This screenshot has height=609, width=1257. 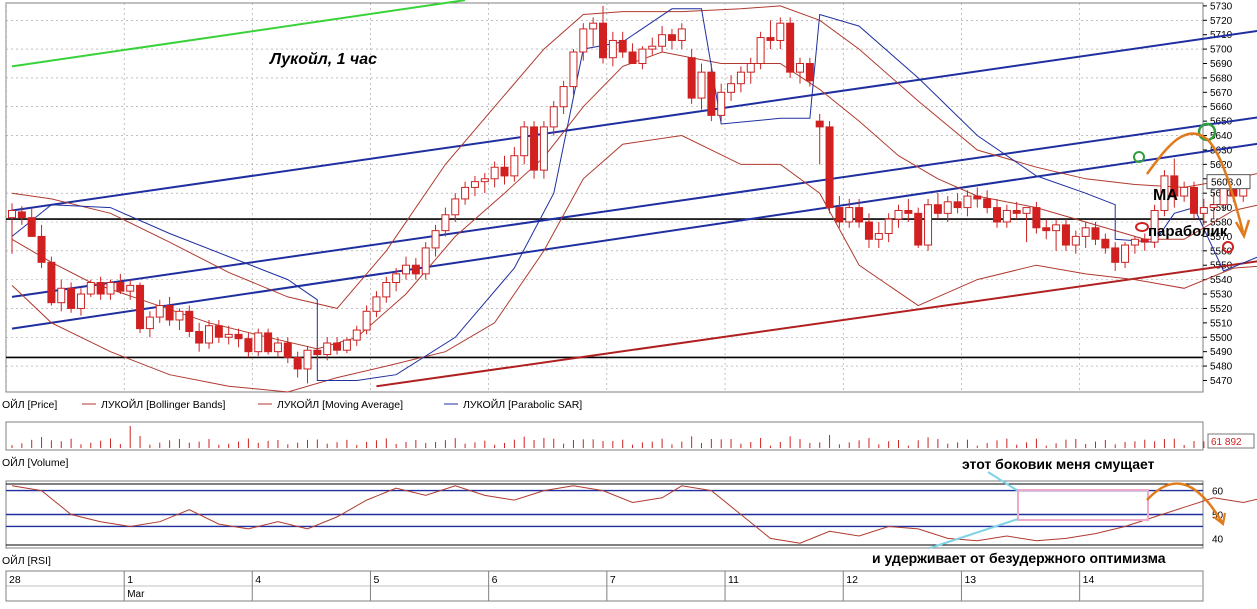 What do you see at coordinates (1221, 93) in the screenshot?
I see `price-tick-label: 5670` at bounding box center [1221, 93].